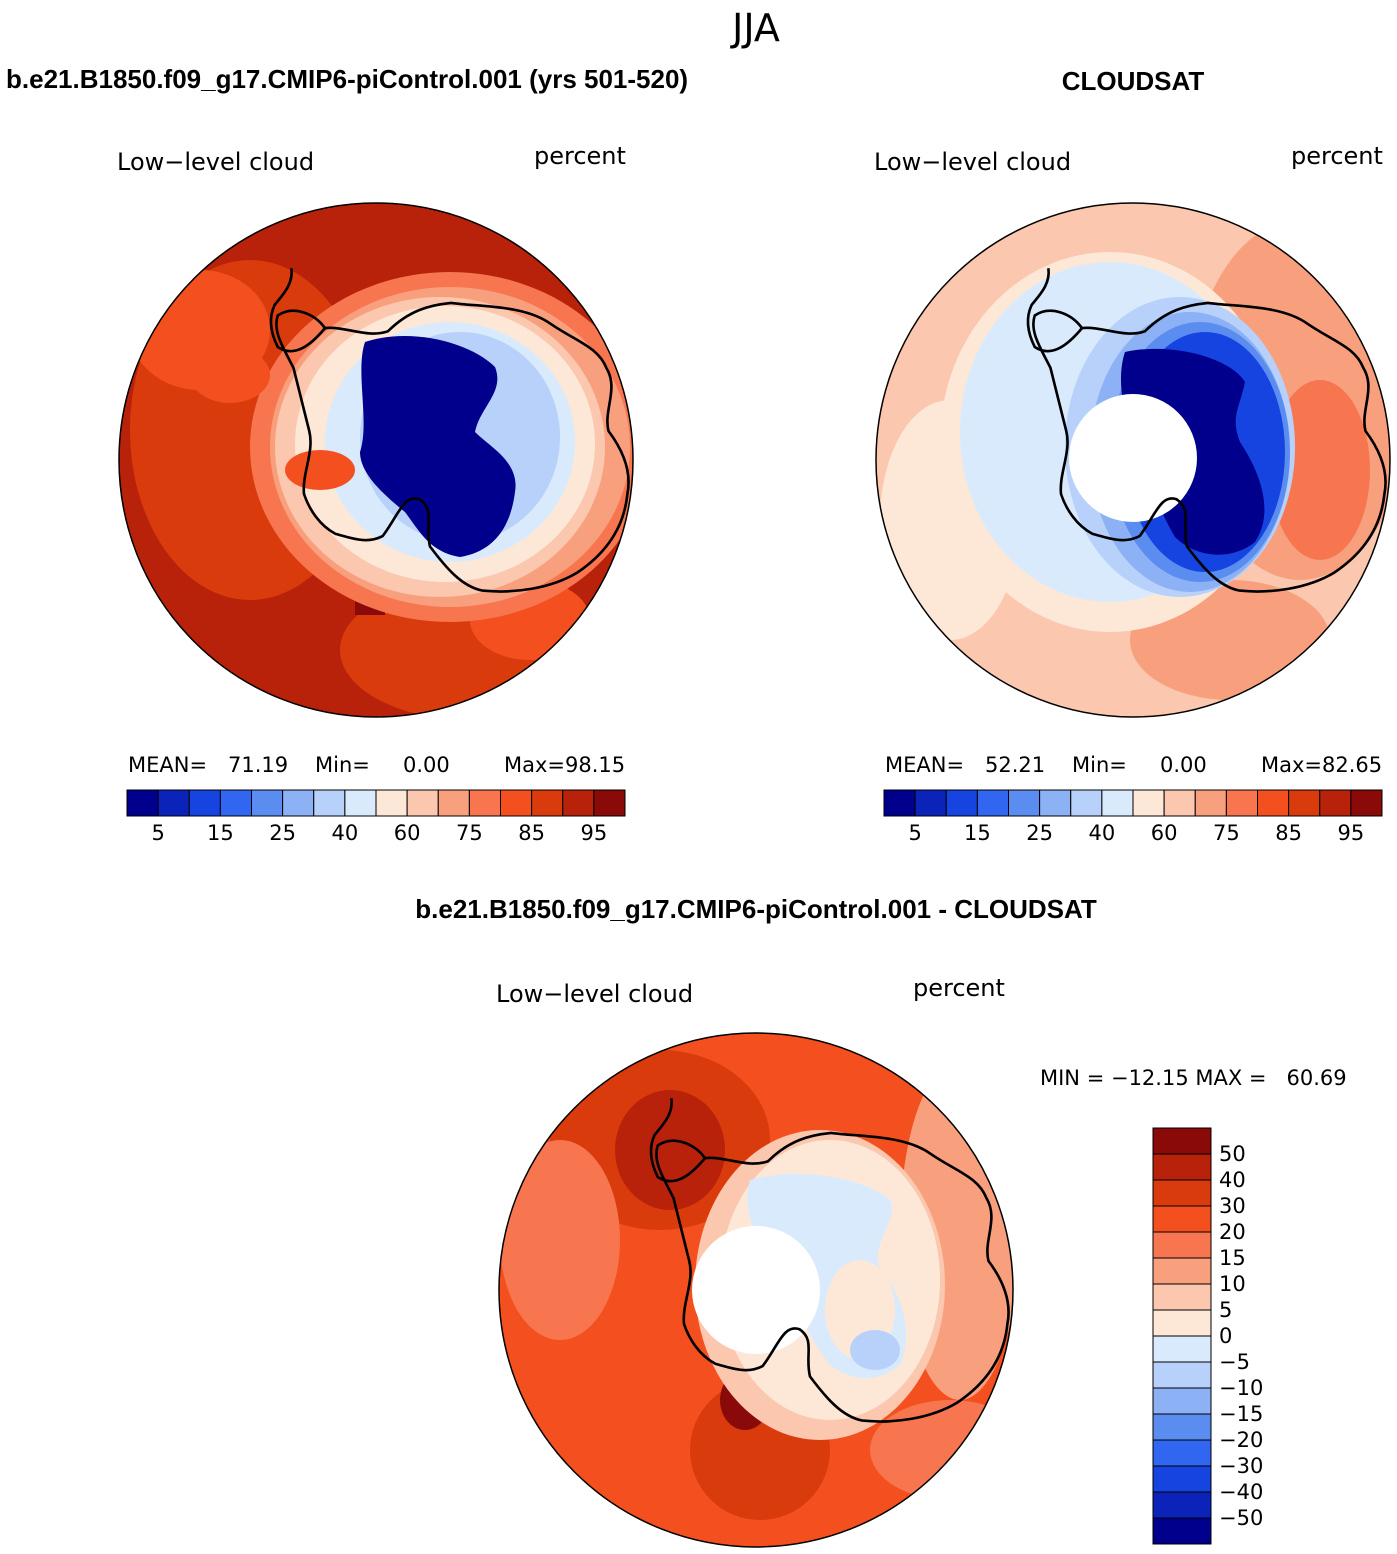 This screenshot has height=1554, width=1397. What do you see at coordinates (755, 28) in the screenshot?
I see `page-title: JJA` at bounding box center [755, 28].